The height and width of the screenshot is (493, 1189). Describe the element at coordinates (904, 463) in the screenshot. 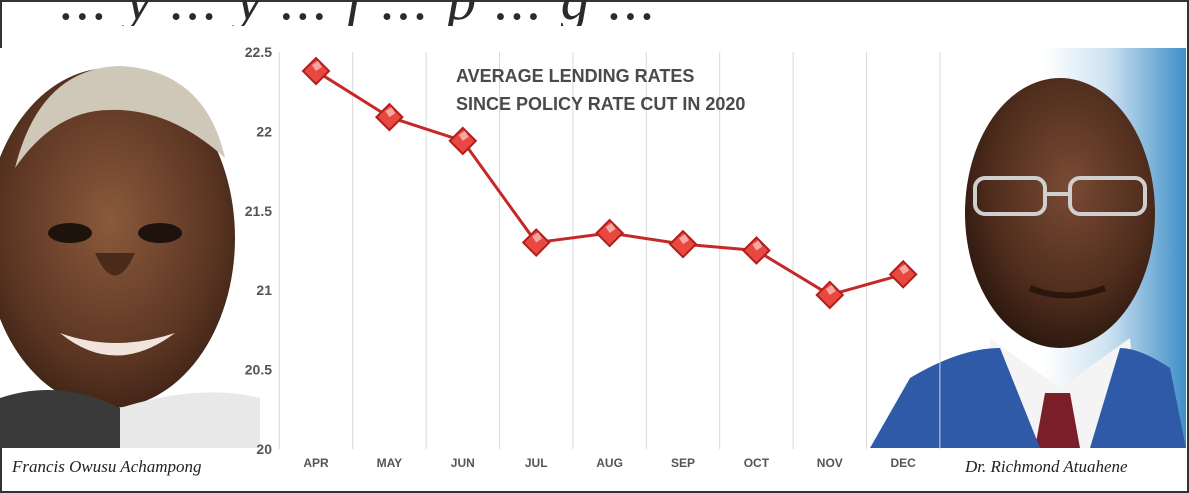

I see `x-tick-label: DEC` at that location.